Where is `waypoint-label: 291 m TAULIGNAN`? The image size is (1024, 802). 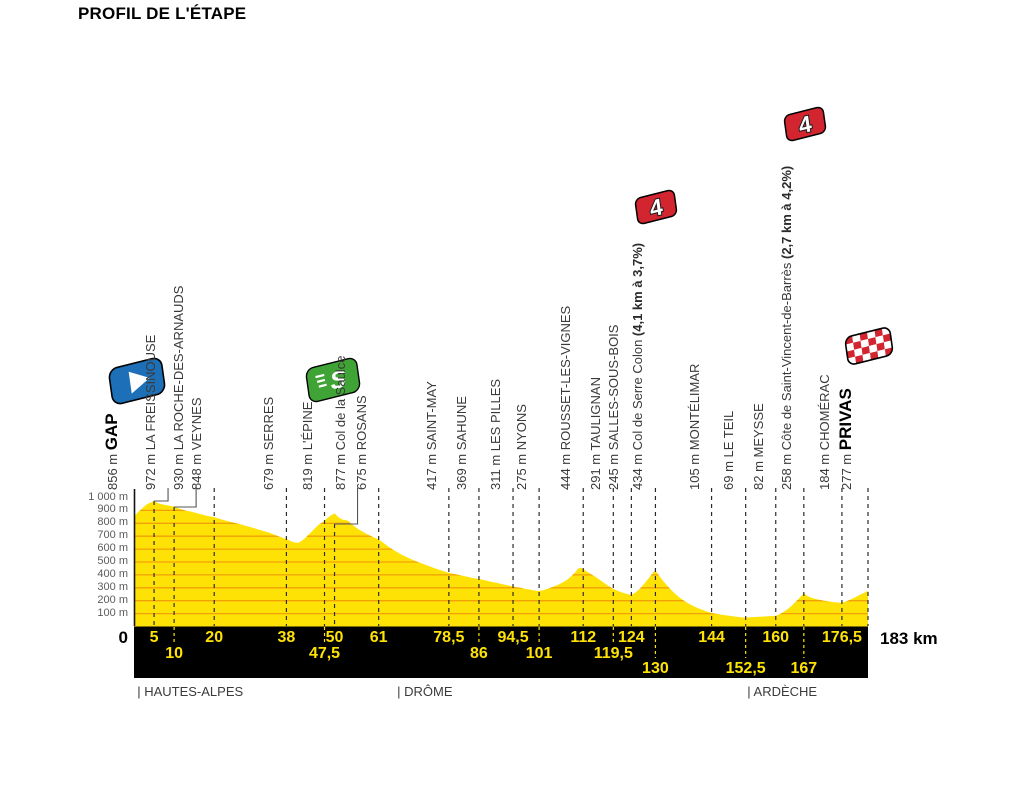 waypoint-label: 291 m TAULIGNAN is located at coordinates (596, 433).